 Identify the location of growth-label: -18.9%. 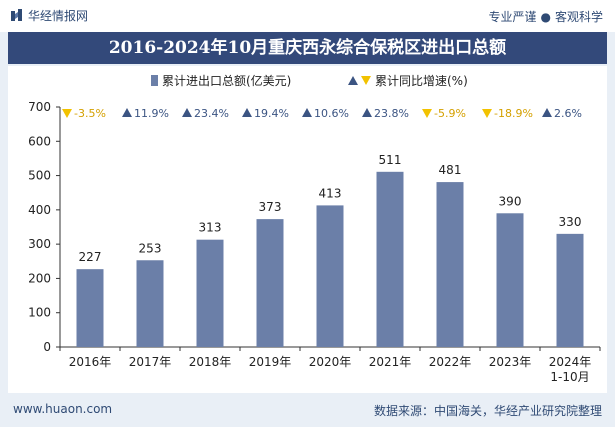
(513, 113).